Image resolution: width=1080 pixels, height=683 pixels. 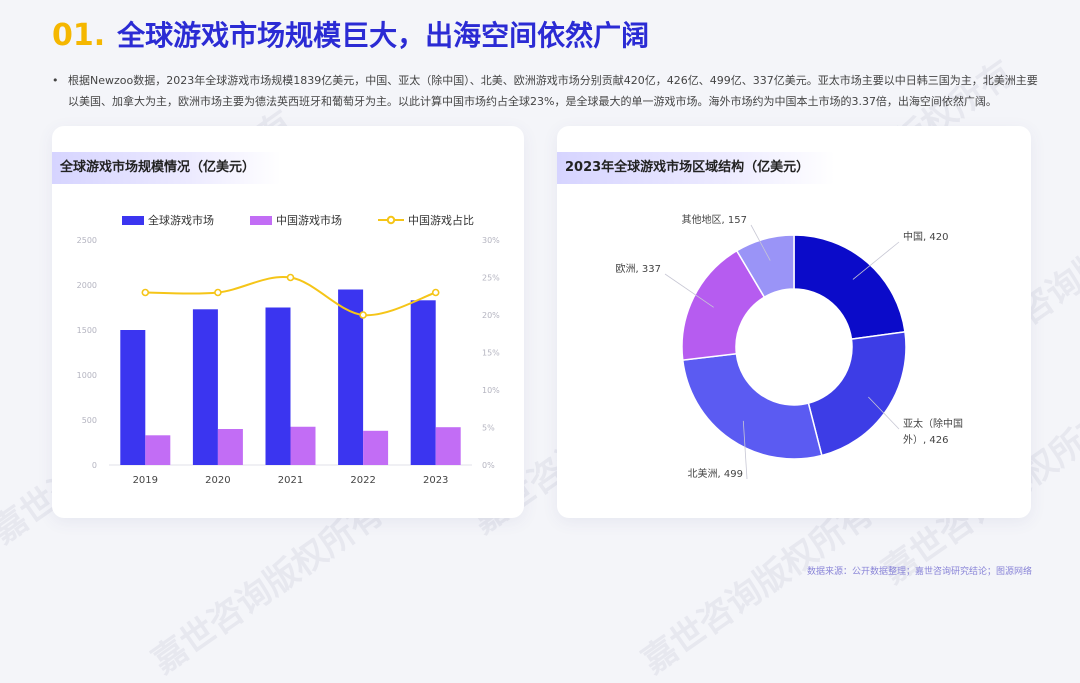 I want to click on bar-global-2023, so click(x=423, y=382).